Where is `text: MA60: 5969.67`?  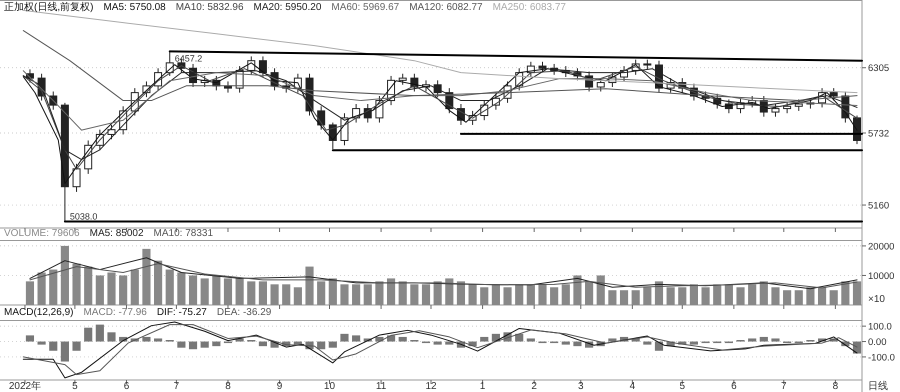 text: MA60: 5969.67 is located at coordinates (365, 7).